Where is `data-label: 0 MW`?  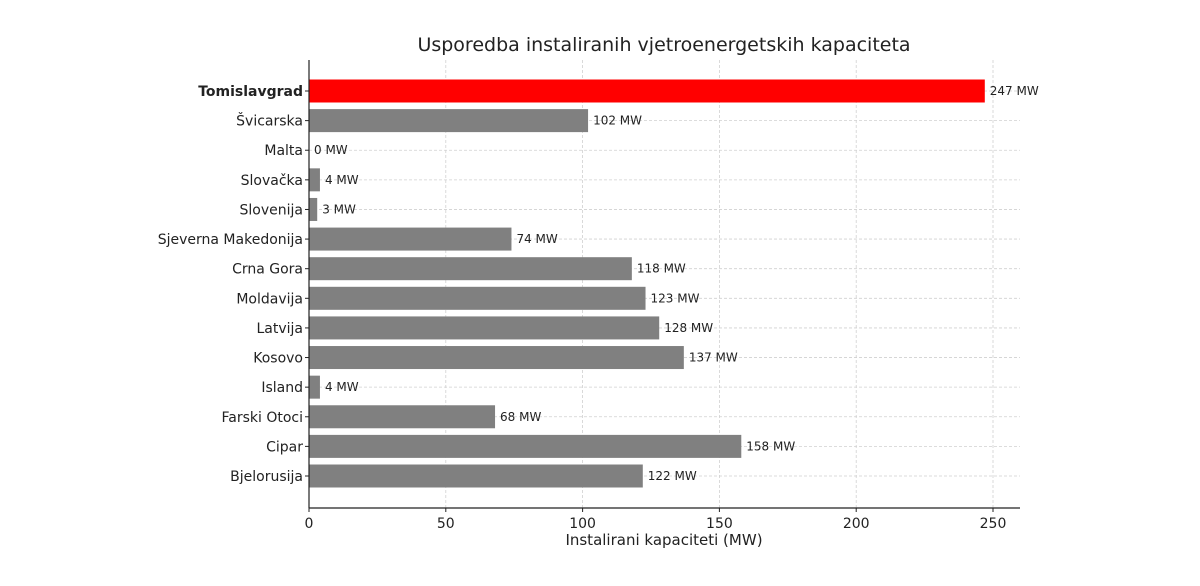 data-label: 0 MW is located at coordinates (331, 150).